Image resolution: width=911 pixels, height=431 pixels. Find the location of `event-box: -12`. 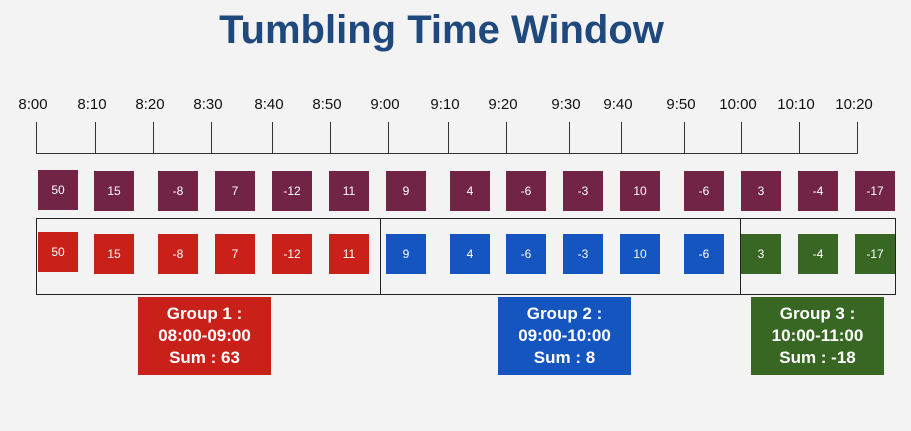

event-box: -12 is located at coordinates (292, 191).